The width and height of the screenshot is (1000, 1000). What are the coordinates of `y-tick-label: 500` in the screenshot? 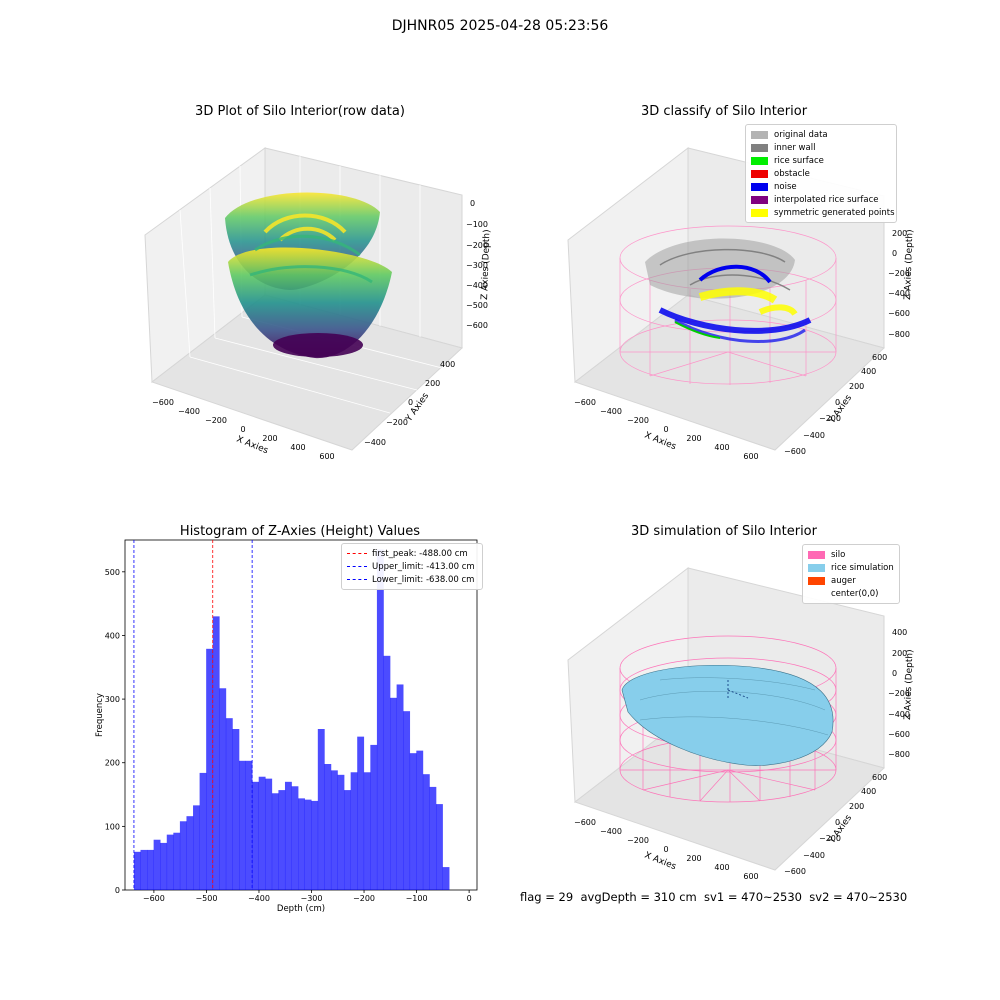 It's located at (112, 572).